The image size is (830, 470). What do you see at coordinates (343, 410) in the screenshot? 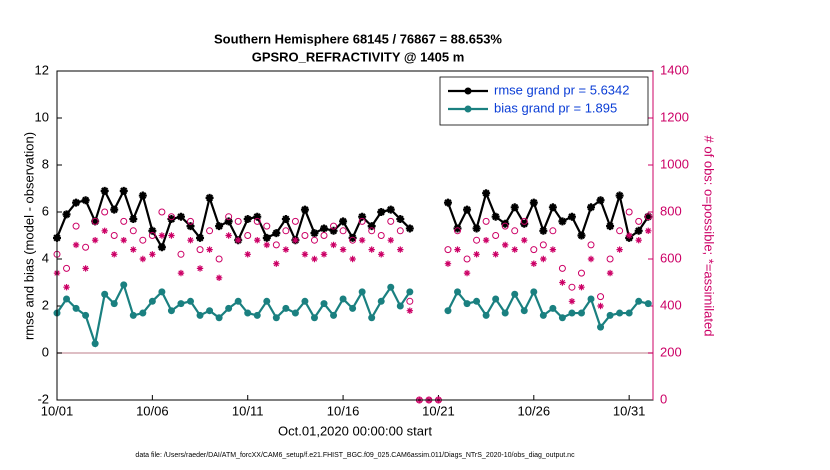
I see `x-tick-label: 10/16` at bounding box center [343, 410].